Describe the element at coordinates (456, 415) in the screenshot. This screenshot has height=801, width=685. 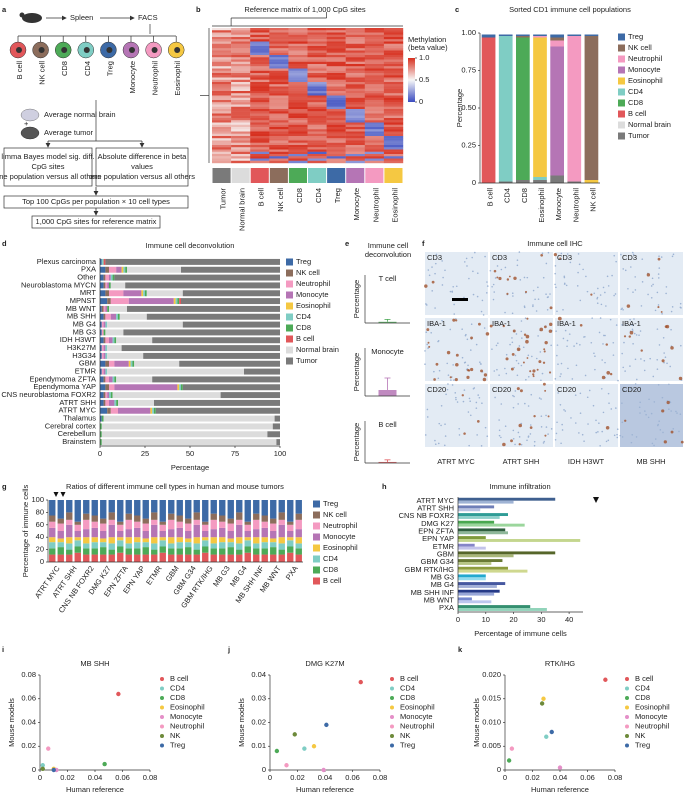
I see `ihc-image` at that location.